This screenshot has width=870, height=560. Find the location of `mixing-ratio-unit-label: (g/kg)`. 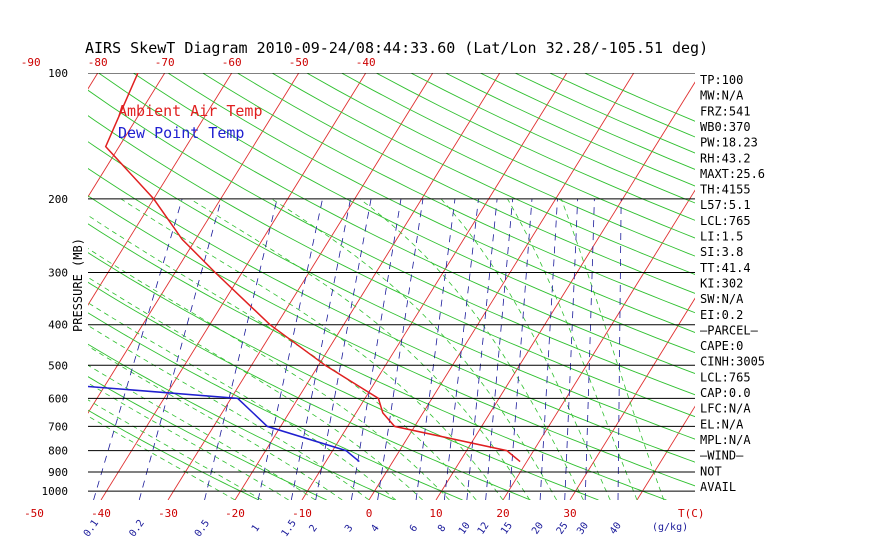

mixing-ratio-unit-label: (g/kg) is located at coordinates (670, 527).